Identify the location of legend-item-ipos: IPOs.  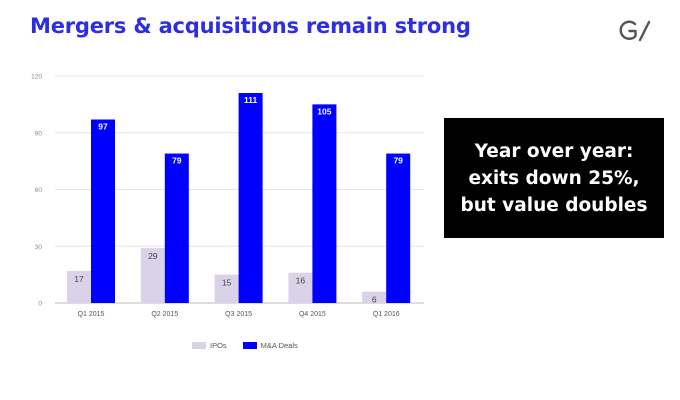
(209, 345).